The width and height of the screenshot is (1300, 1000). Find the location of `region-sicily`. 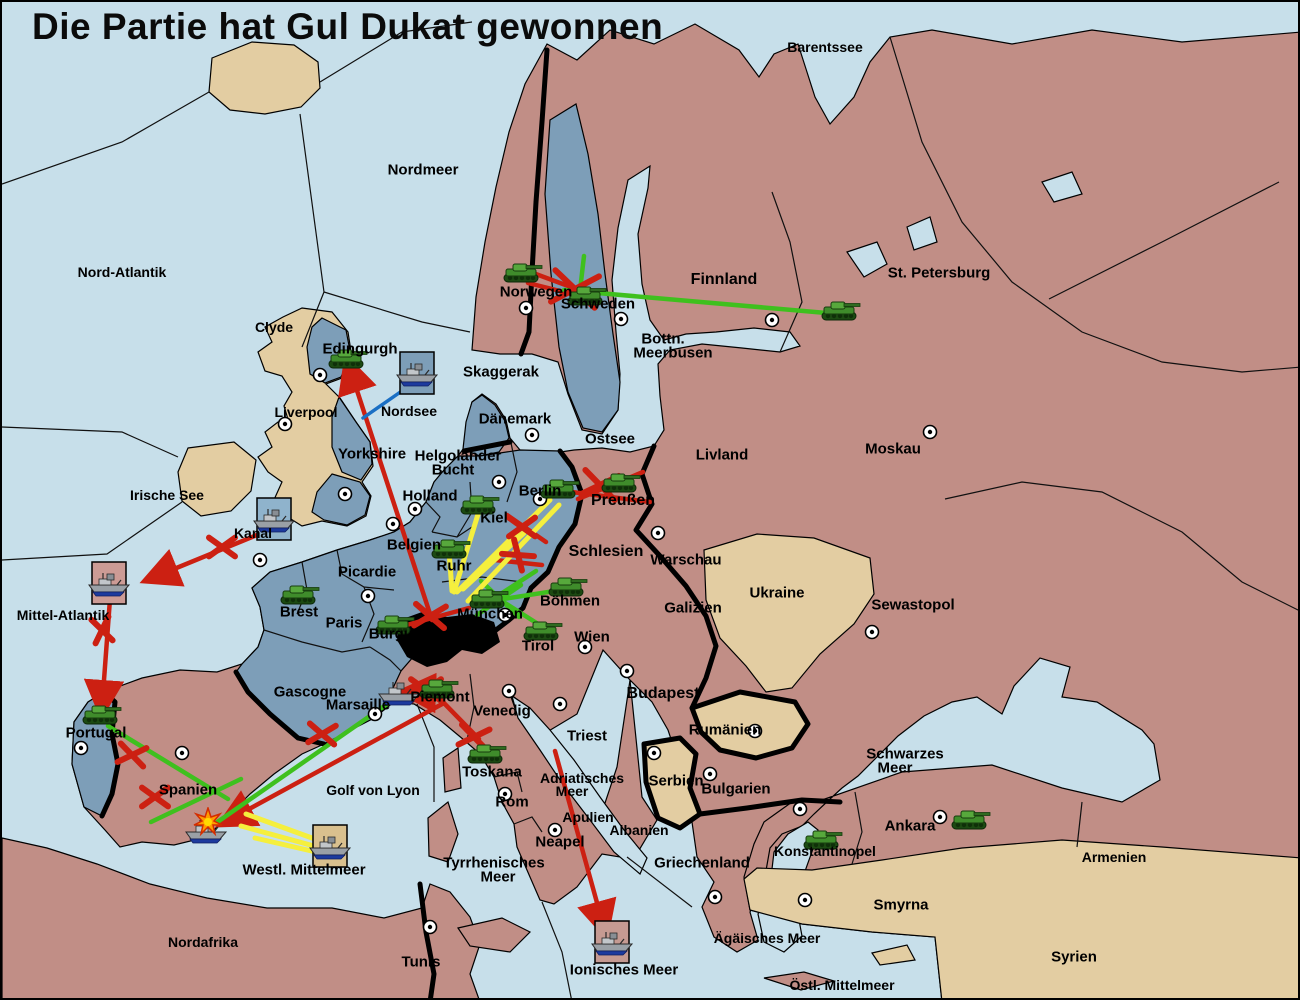

region-sicily is located at coordinates (494, 935).